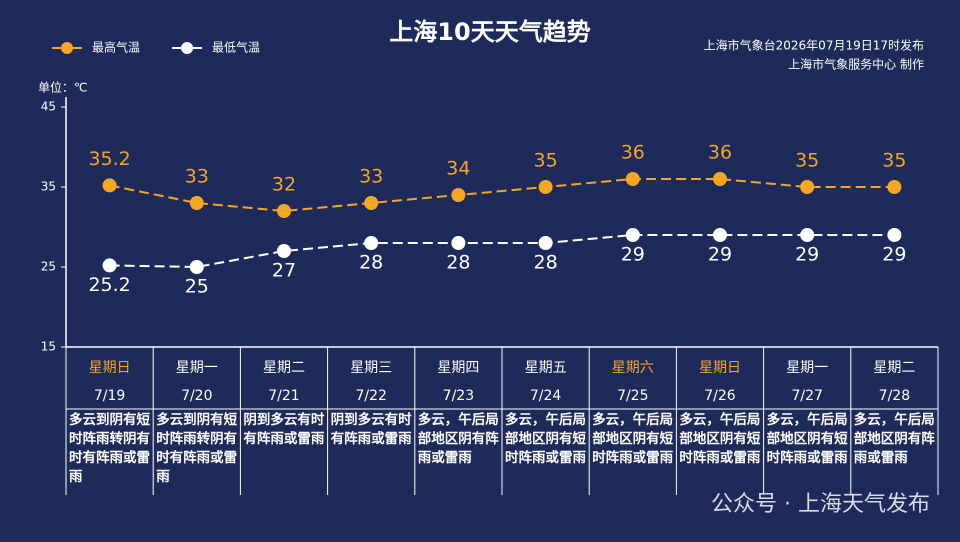 The width and height of the screenshot is (960, 542). What do you see at coordinates (196, 396) in the screenshot?
I see `x-tick-label: 7/20` at bounding box center [196, 396].